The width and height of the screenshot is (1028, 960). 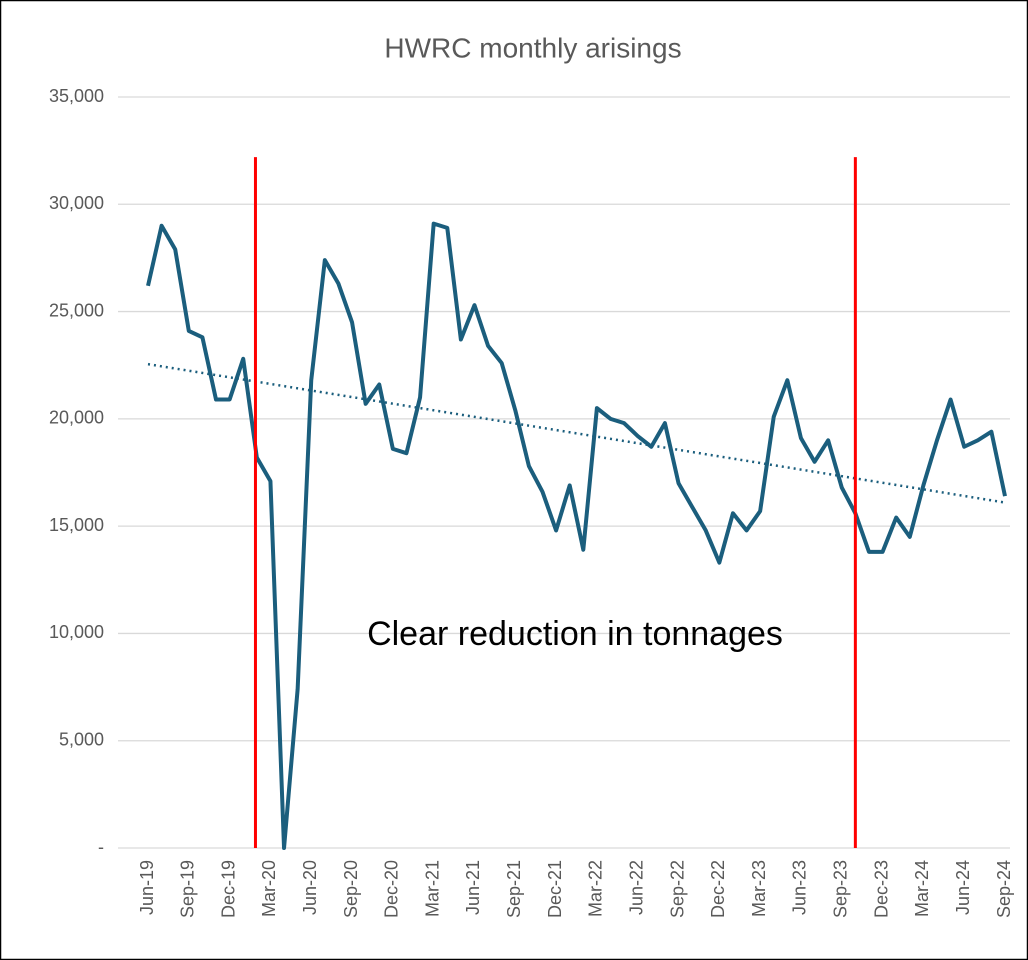 I want to click on trendline, so click(x=576, y=433).